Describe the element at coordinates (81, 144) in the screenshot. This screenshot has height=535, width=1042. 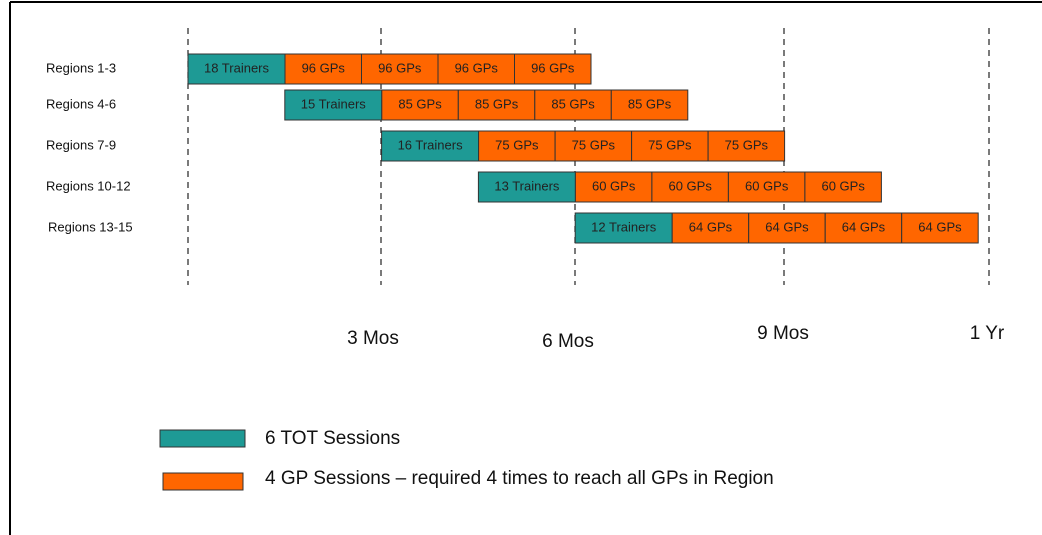
I see `row-label: Regions 7-9` at that location.